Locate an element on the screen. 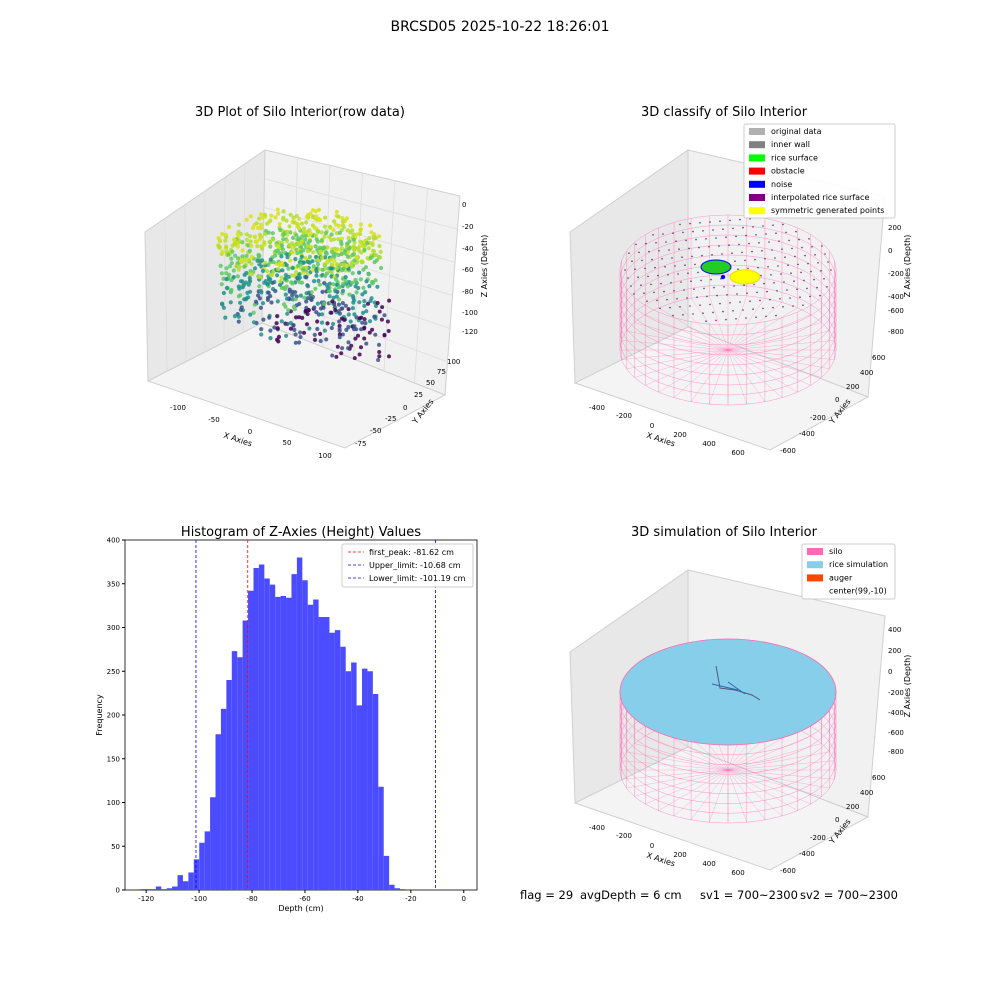 The width and height of the screenshot is (1000, 1000). hist-legend-label: first_peak: -81.62 cm is located at coordinates (411, 552).